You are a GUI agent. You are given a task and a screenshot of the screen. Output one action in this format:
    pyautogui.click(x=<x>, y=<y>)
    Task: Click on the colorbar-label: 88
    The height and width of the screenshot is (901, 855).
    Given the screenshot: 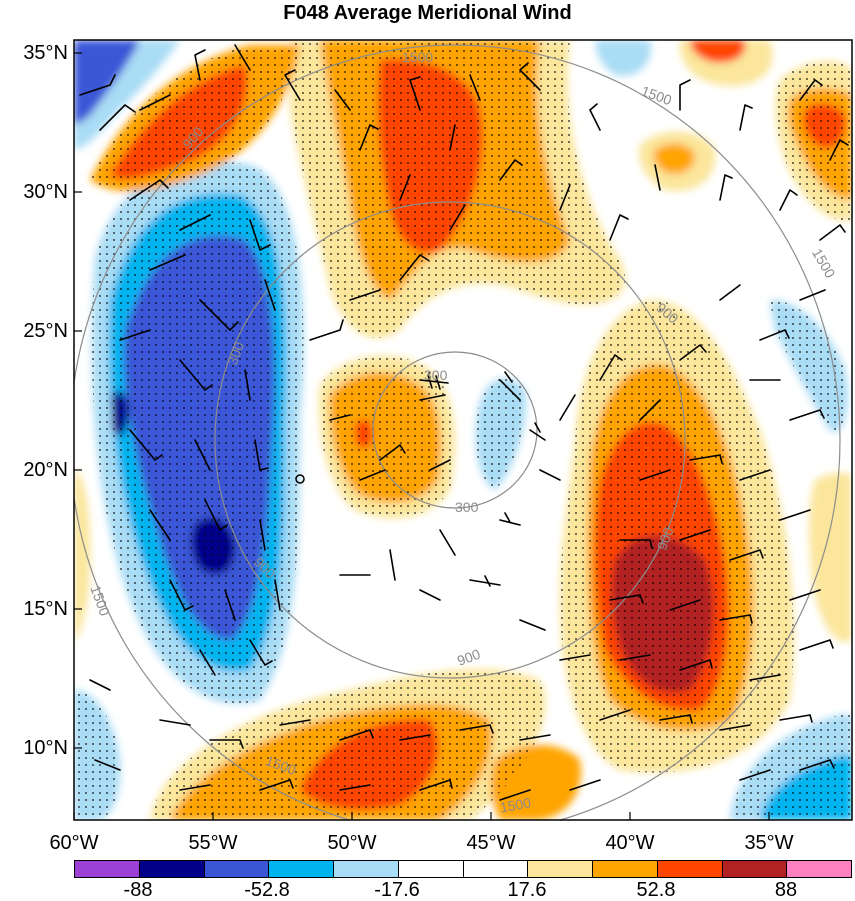 What is the action you would take?
    pyautogui.click(x=786, y=890)
    